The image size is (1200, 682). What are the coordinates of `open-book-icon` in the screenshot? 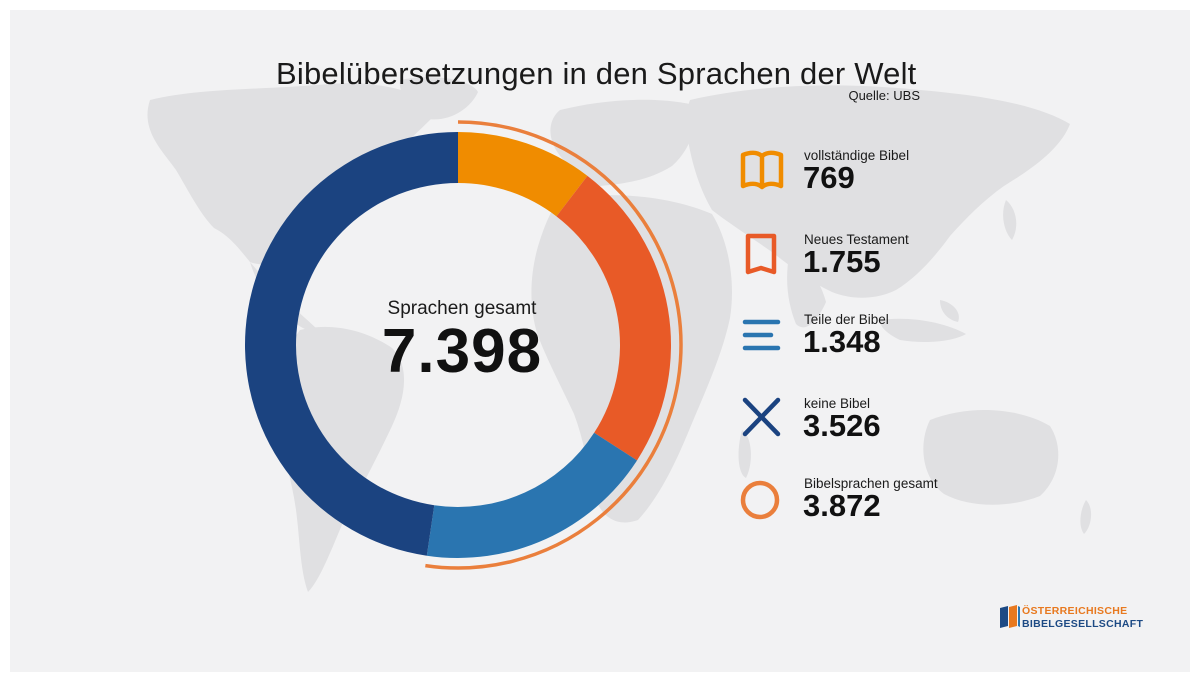 It's located at (762, 170).